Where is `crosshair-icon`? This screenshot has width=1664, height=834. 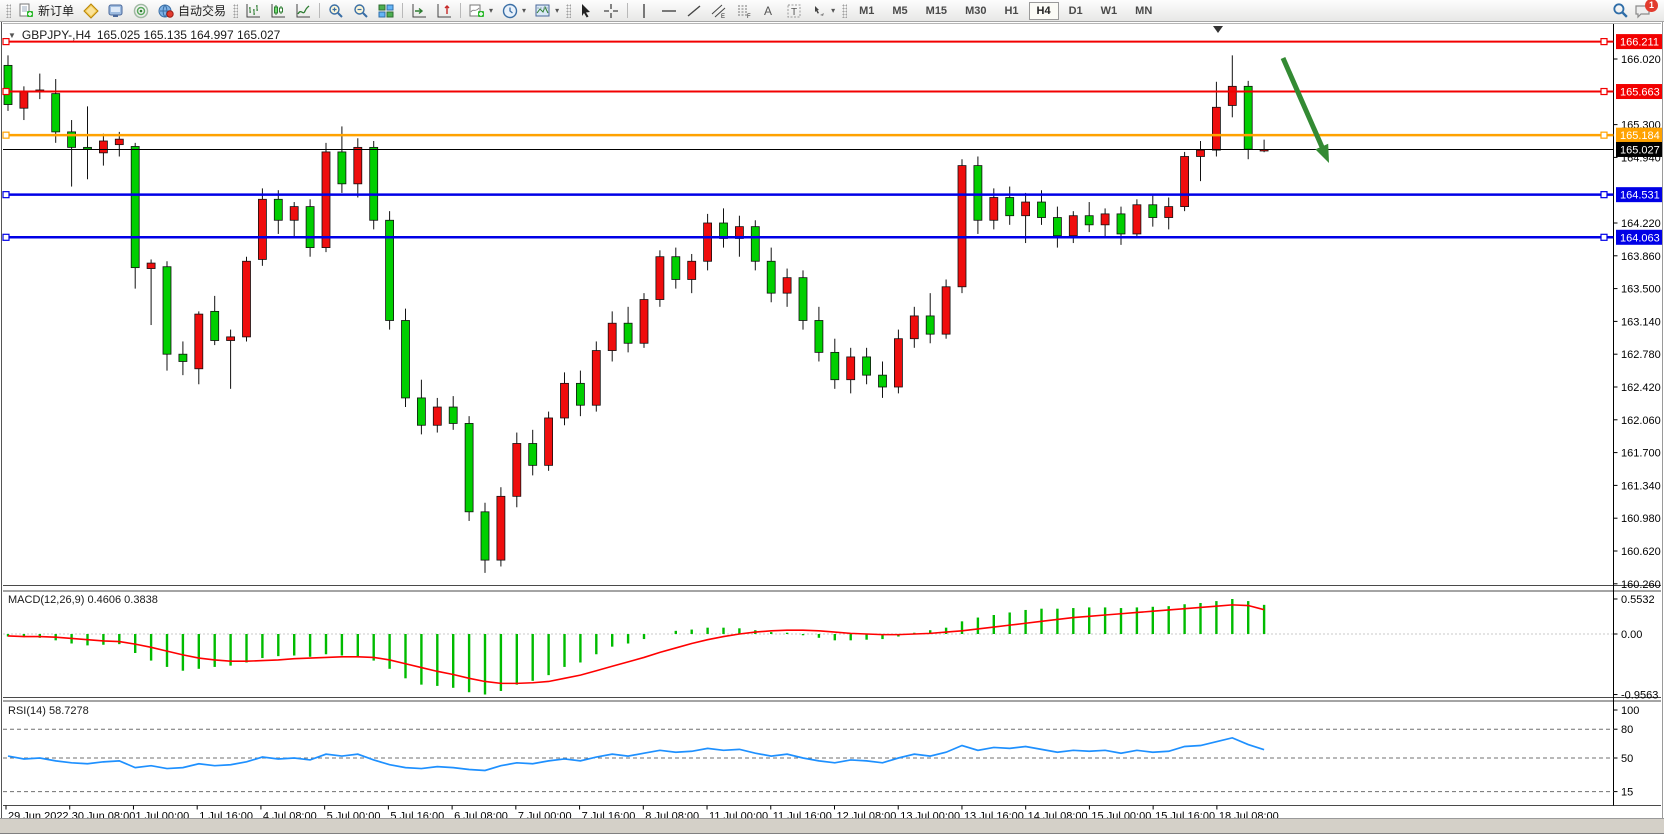 crosshair-icon is located at coordinates (611, 10).